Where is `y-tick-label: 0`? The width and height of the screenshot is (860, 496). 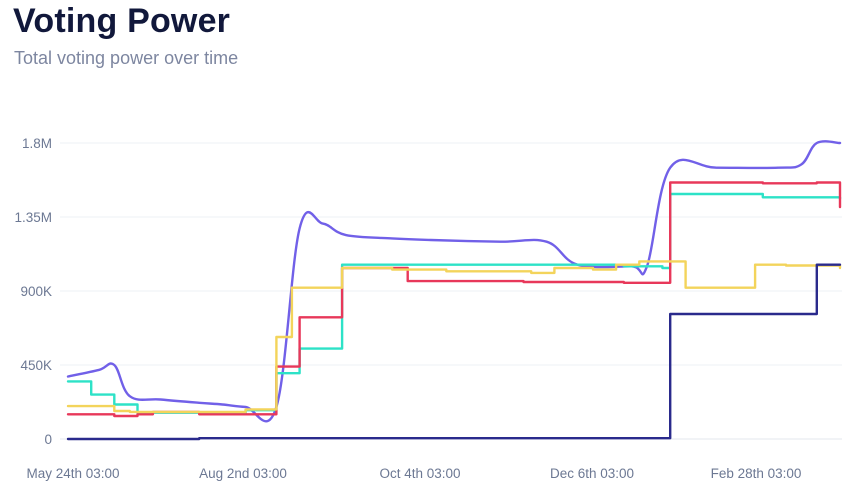
y-tick-label: 0 is located at coordinates (48, 439).